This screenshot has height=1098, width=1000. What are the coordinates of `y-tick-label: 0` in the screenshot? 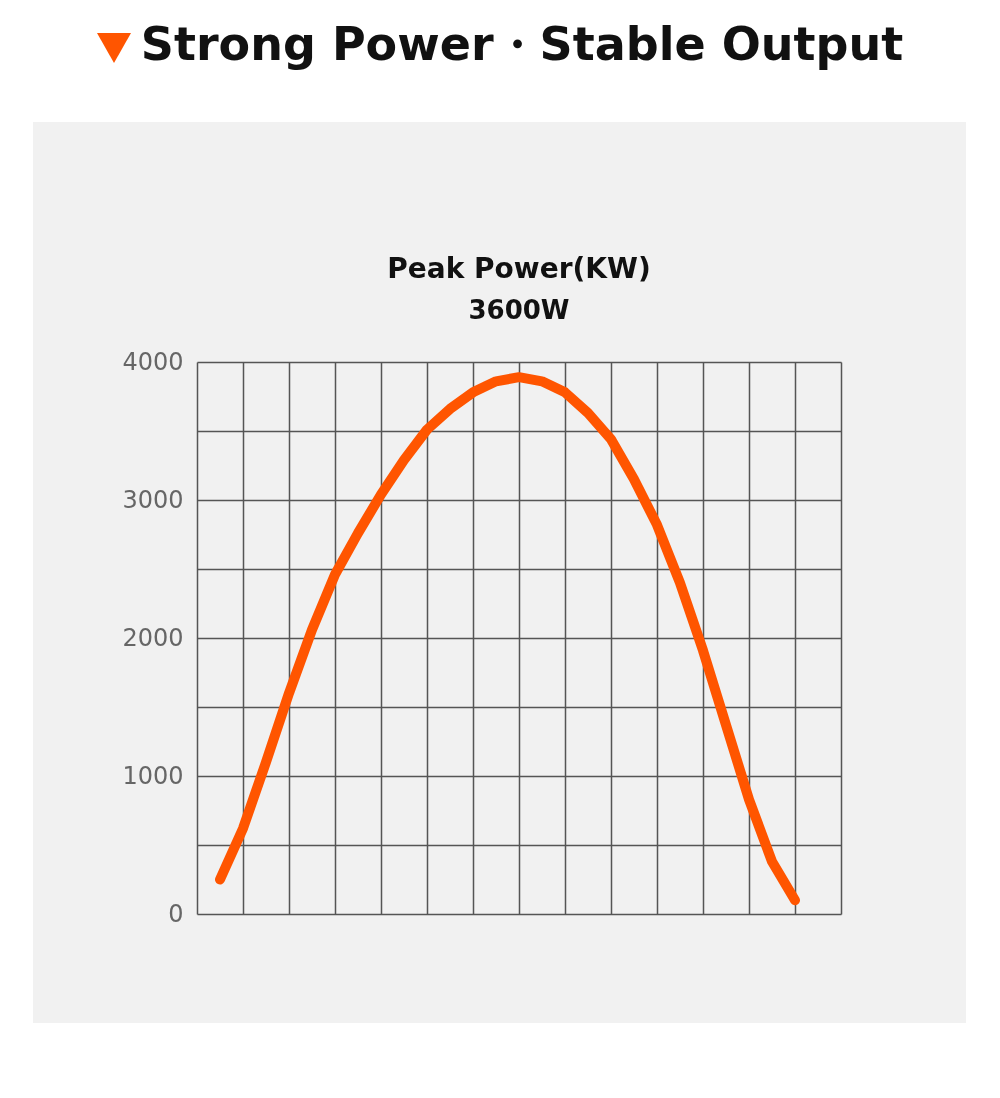 It's located at (176, 913).